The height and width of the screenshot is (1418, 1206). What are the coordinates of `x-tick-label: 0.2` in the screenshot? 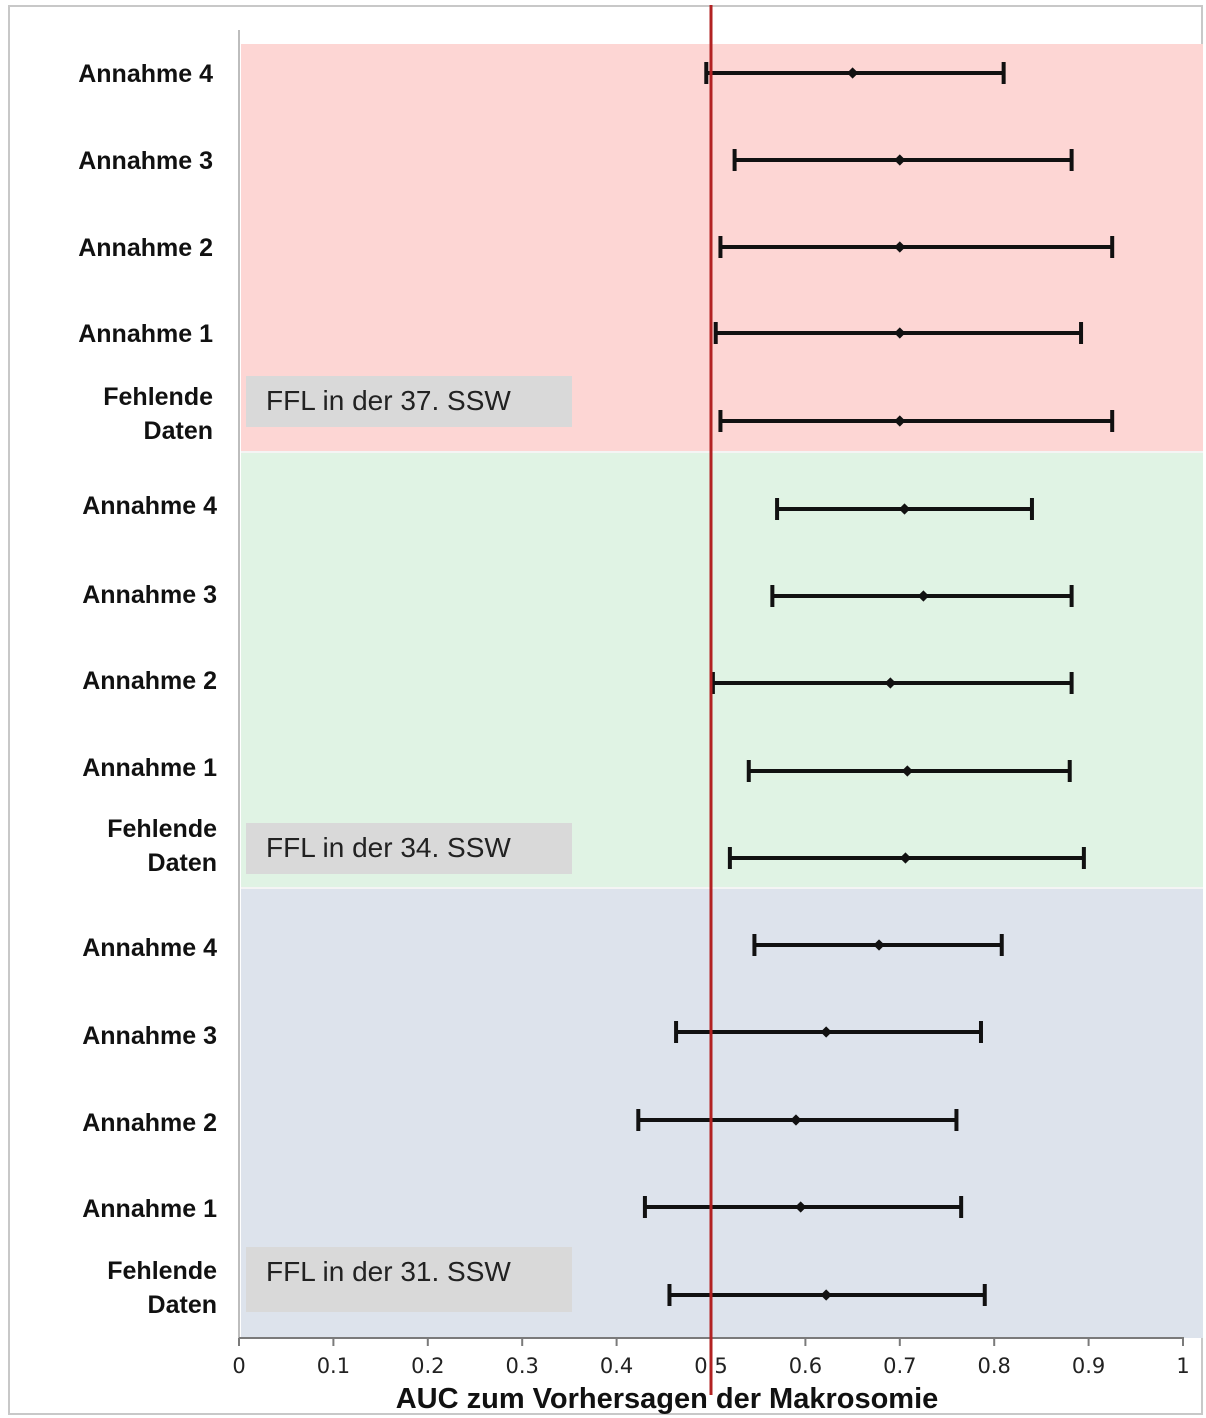 It's located at (427, 1366).